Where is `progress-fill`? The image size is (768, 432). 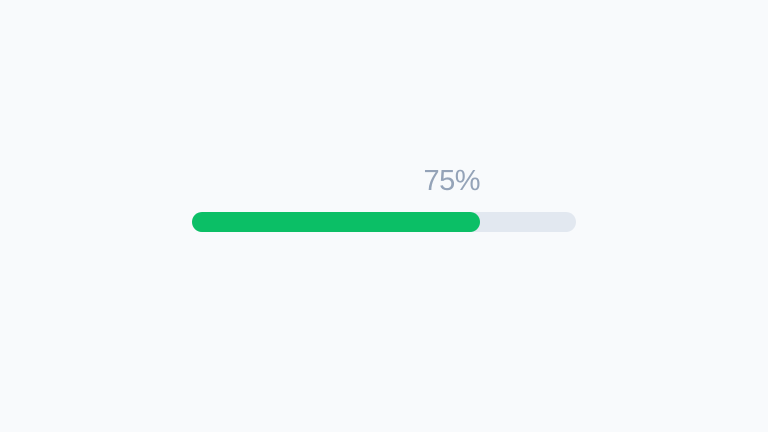 progress-fill is located at coordinates (336, 222).